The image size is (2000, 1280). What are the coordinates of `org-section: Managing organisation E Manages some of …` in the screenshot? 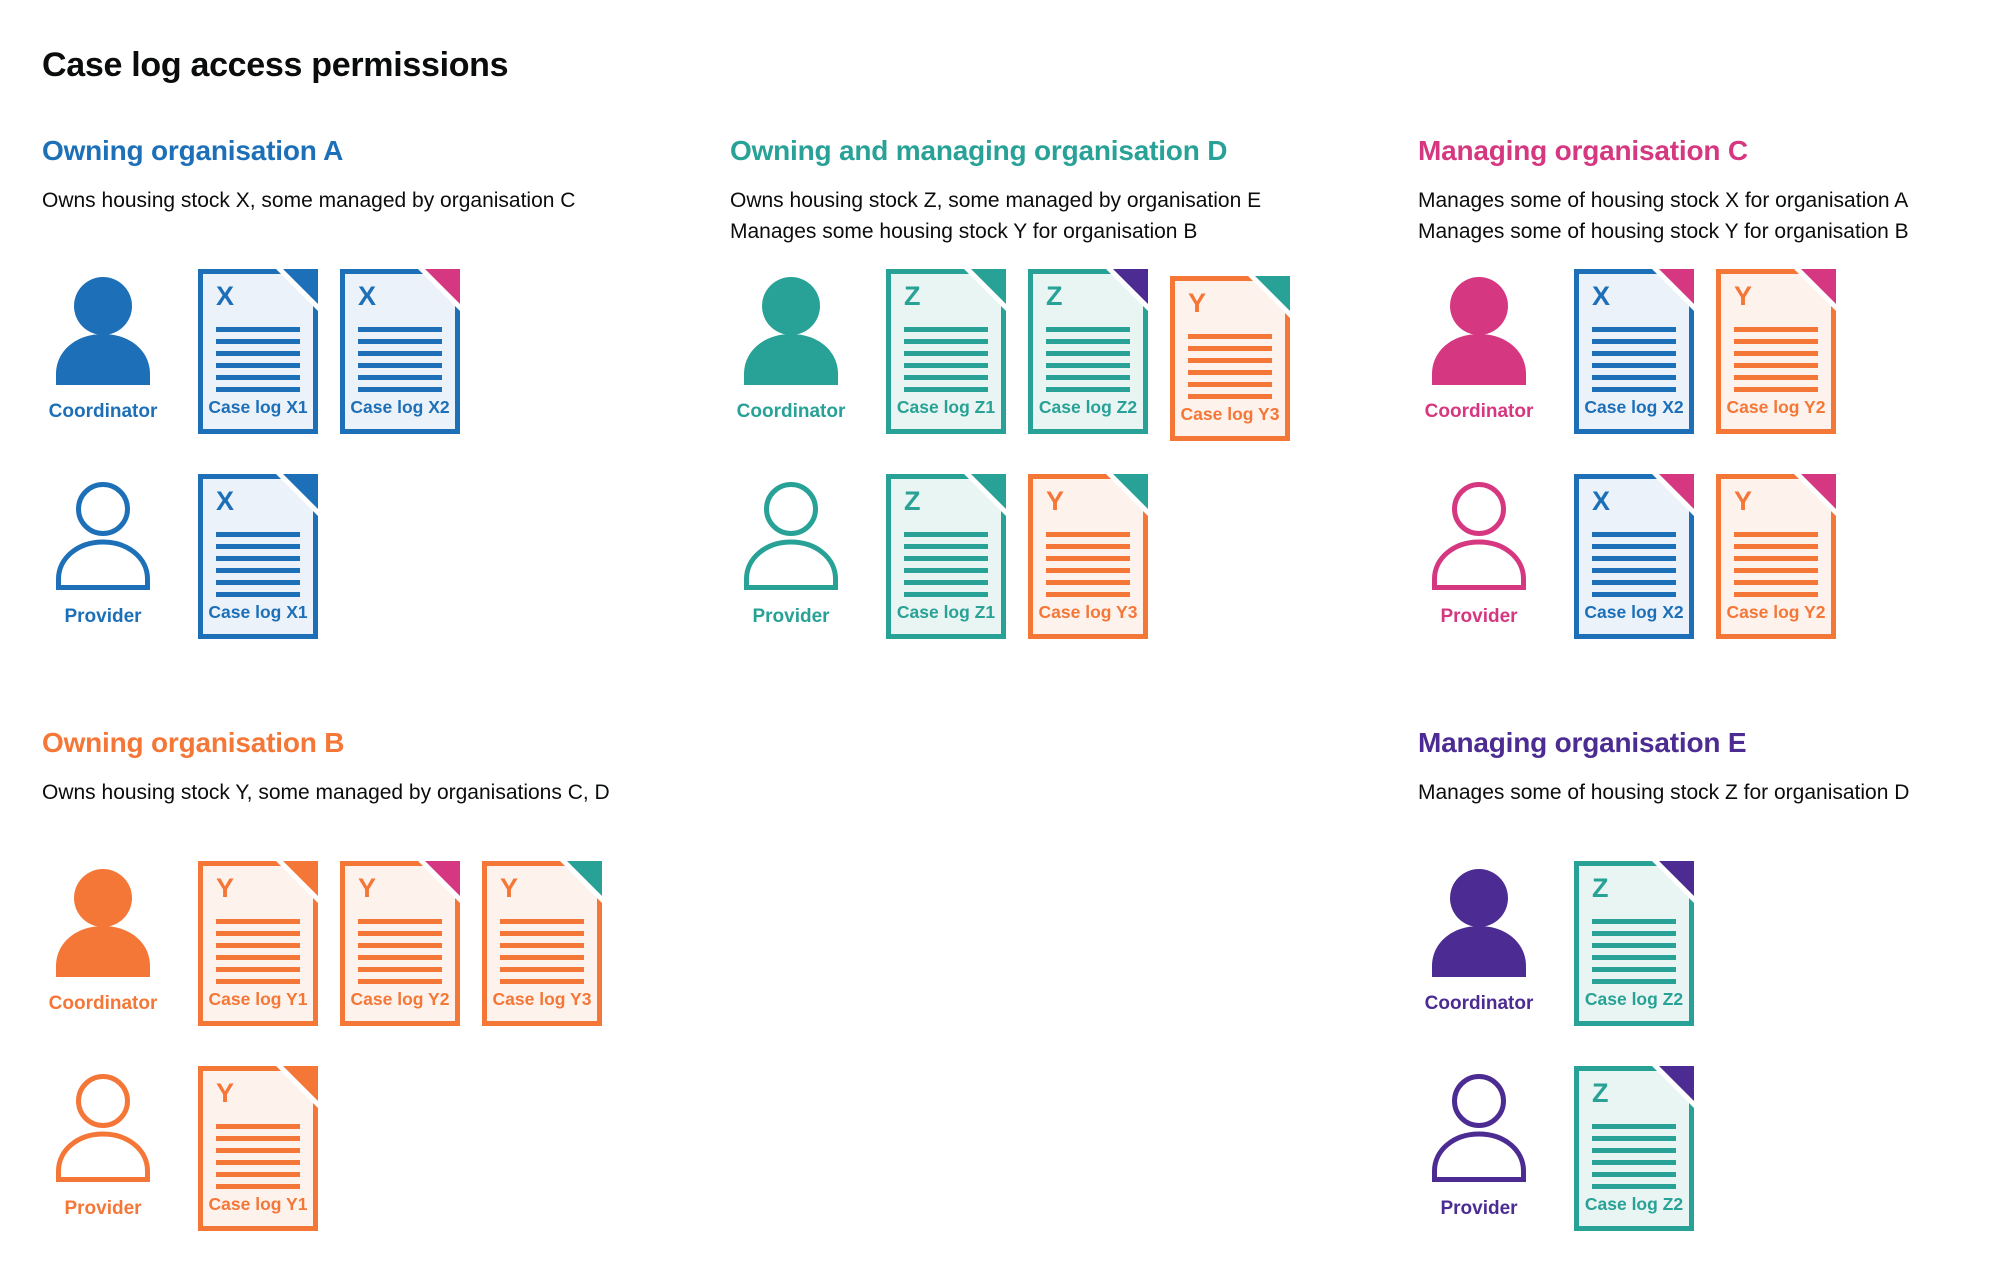 It's located at (1688, 979).